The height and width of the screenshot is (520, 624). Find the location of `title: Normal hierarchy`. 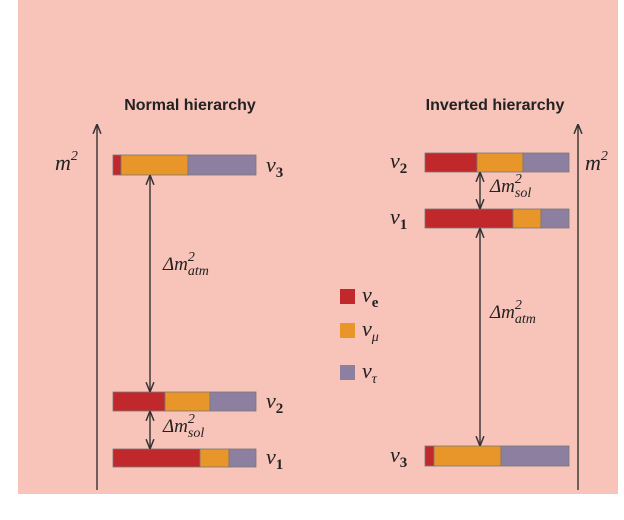

title: Normal hierarchy is located at coordinates (190, 105).